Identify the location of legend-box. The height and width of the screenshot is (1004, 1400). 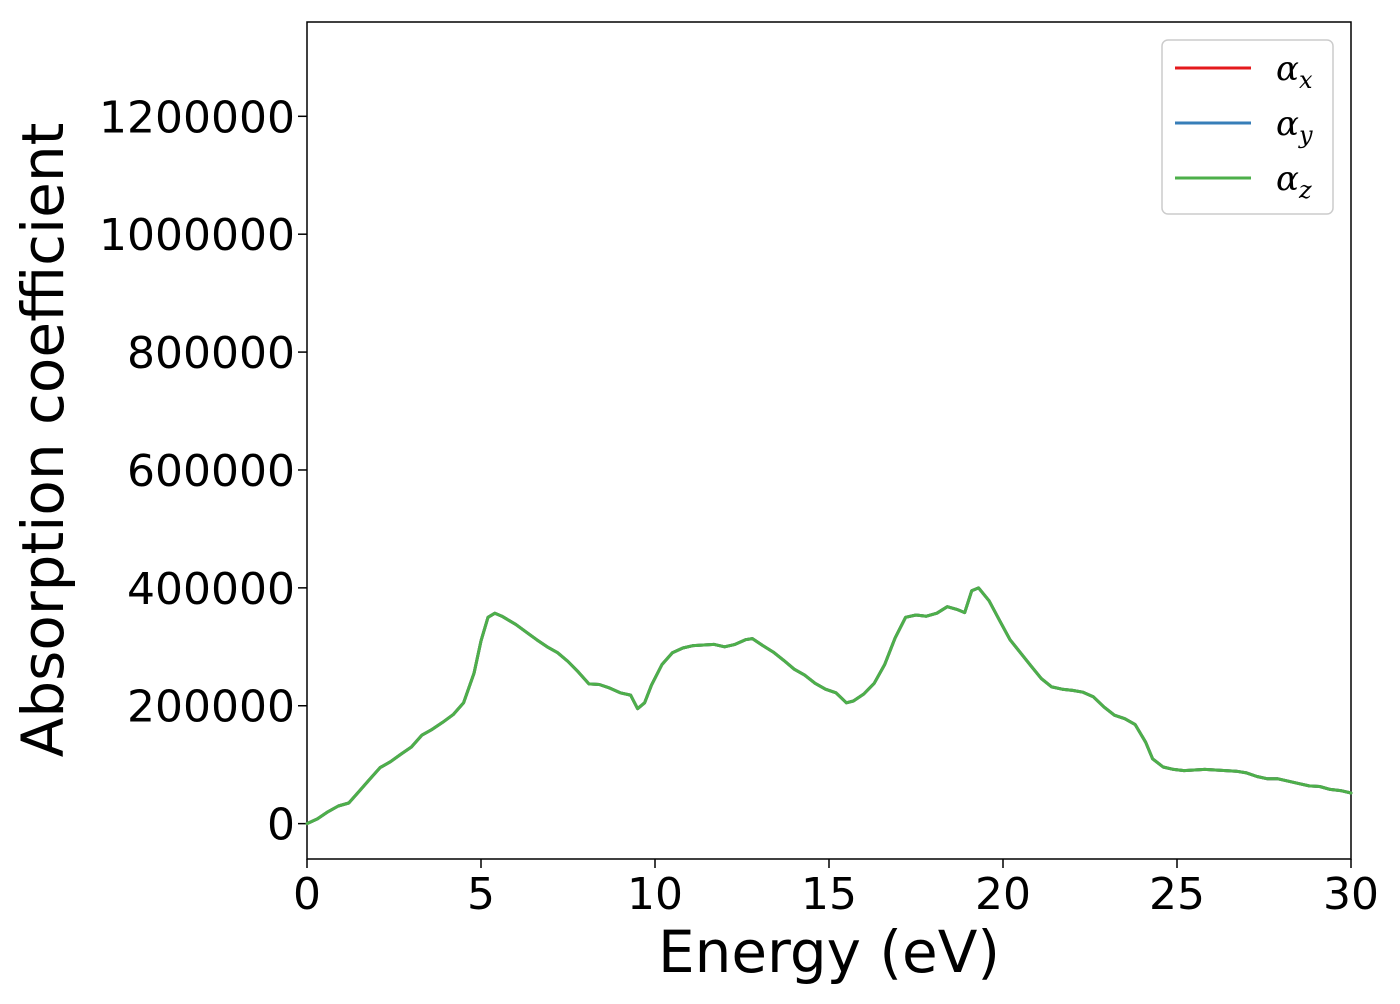
(1247, 127).